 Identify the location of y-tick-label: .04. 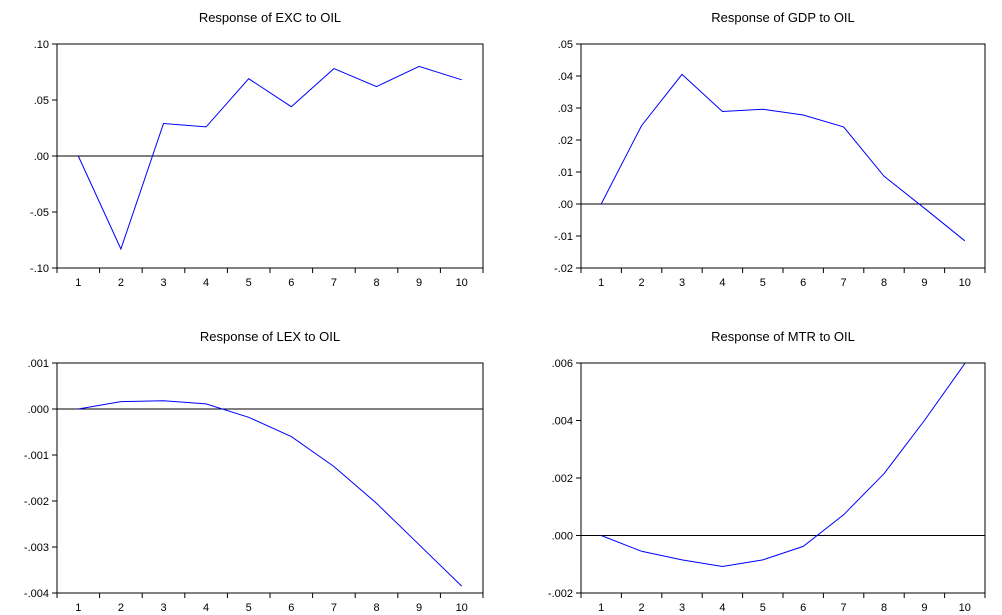
(565, 77).